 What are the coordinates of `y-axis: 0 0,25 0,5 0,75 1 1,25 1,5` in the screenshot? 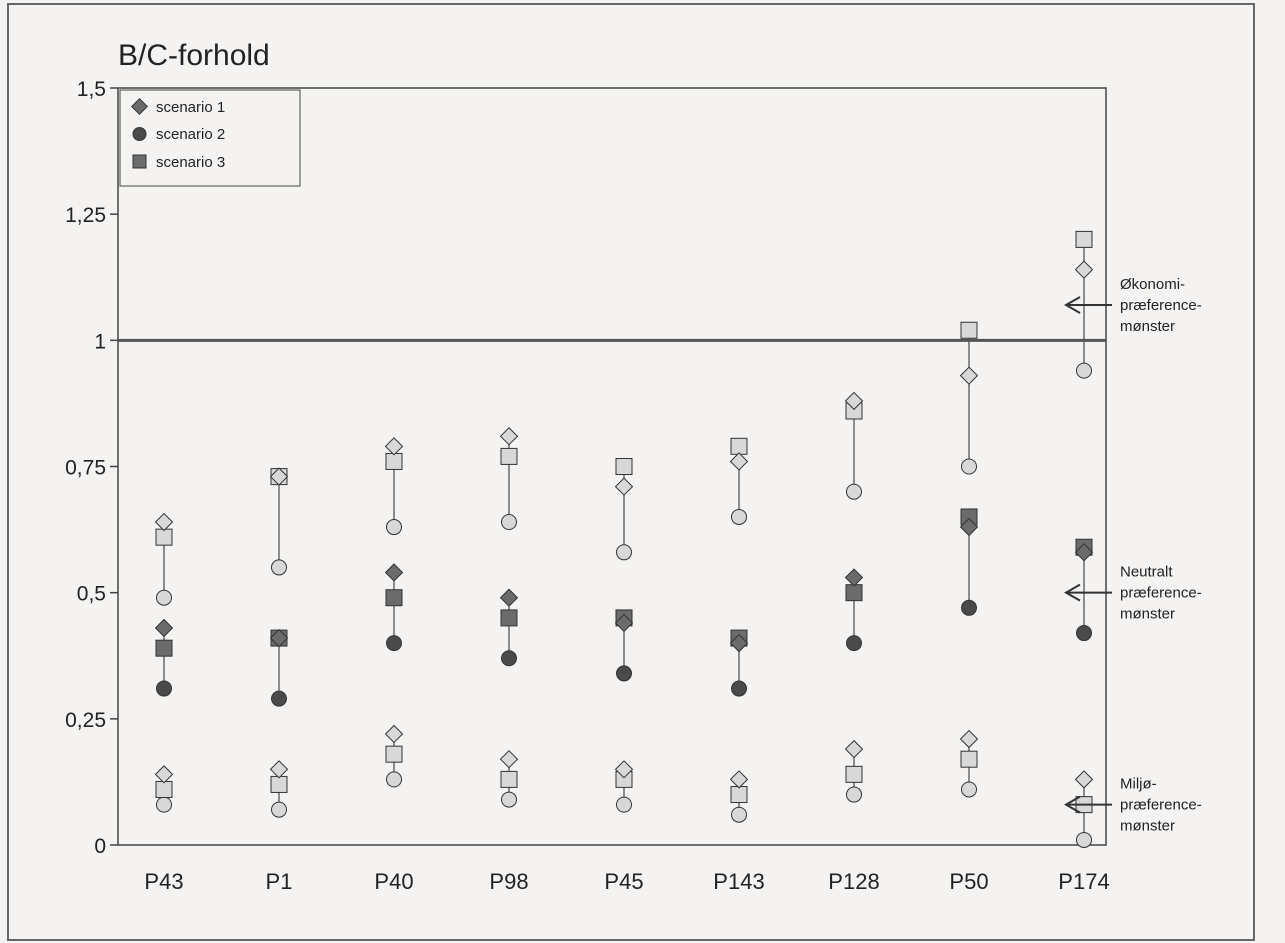 It's located at (91, 468).